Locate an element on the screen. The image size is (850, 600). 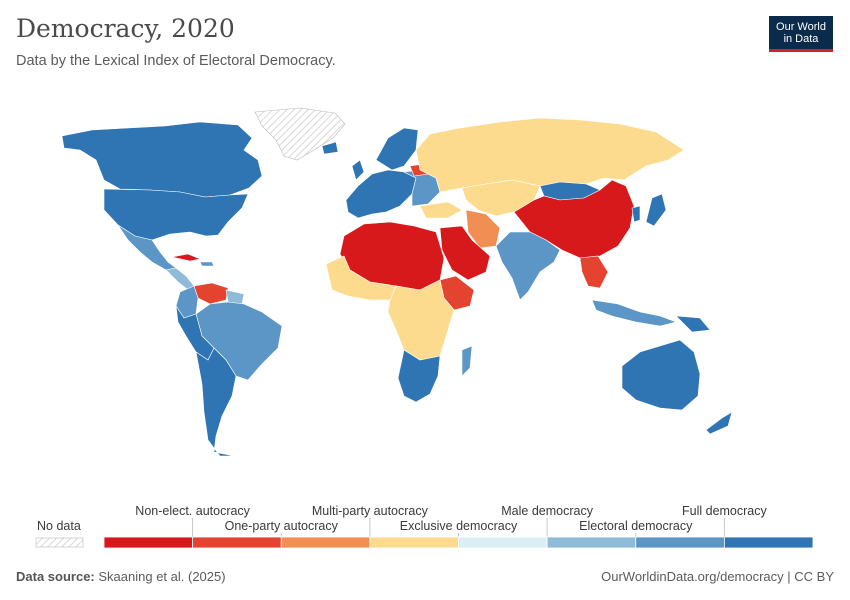
russia-region is located at coordinates (550, 155).